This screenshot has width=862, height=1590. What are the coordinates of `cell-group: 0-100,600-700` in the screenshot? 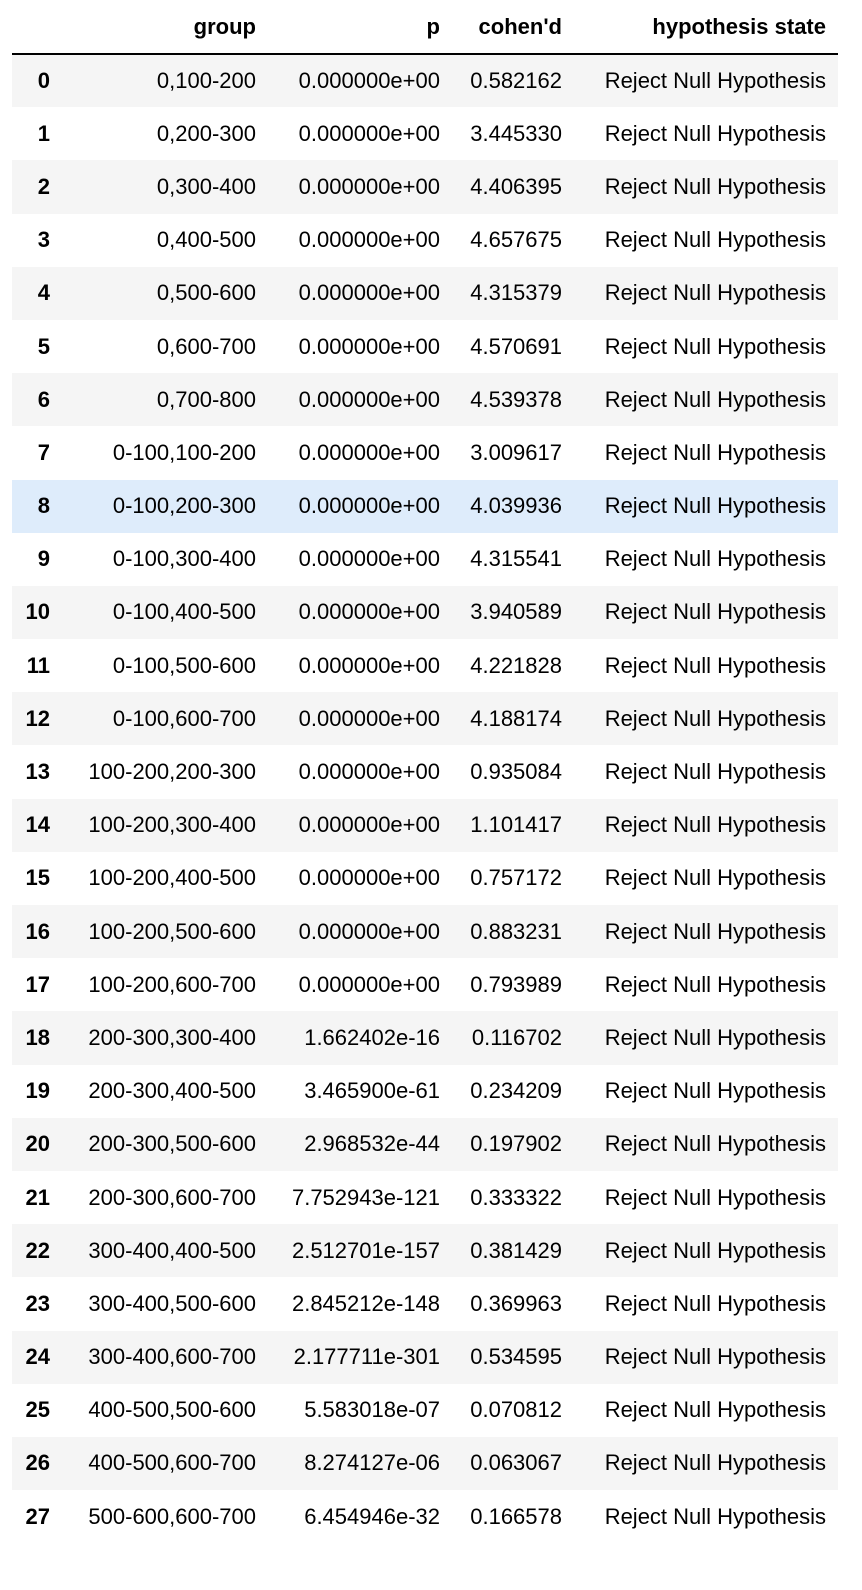 It's located at (184, 718).